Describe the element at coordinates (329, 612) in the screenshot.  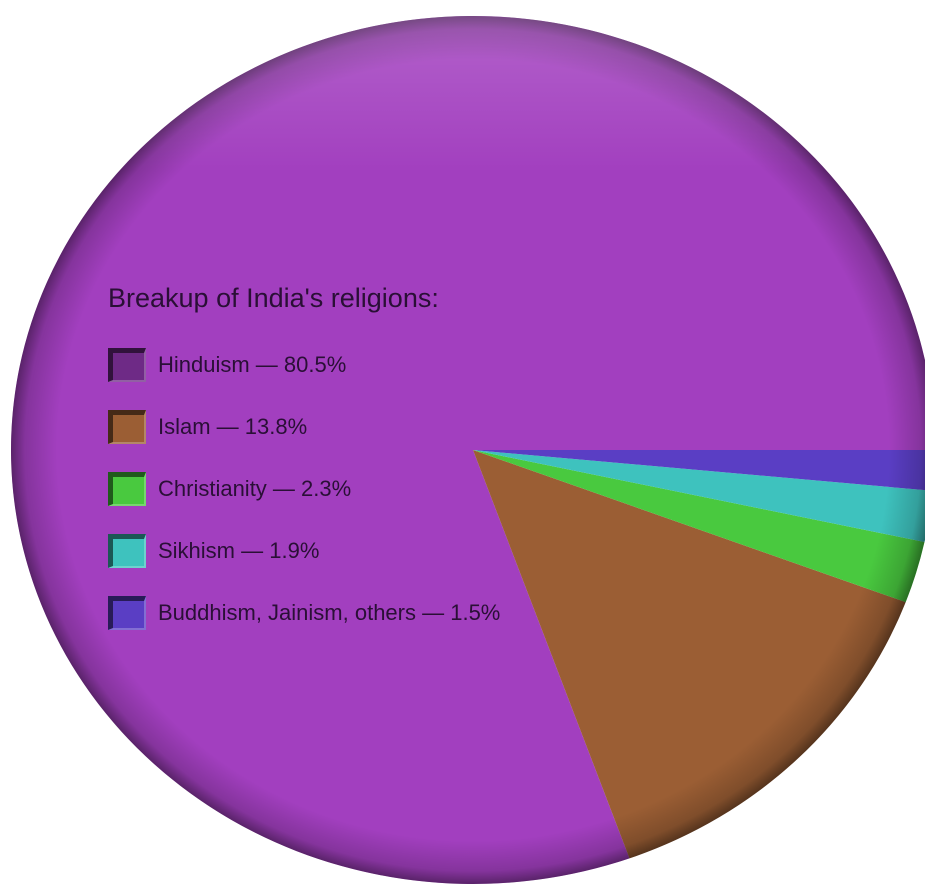
I see `legend-label-buddhism-jainism-others: Buddhism, Jainism, others — 1.5%` at that location.